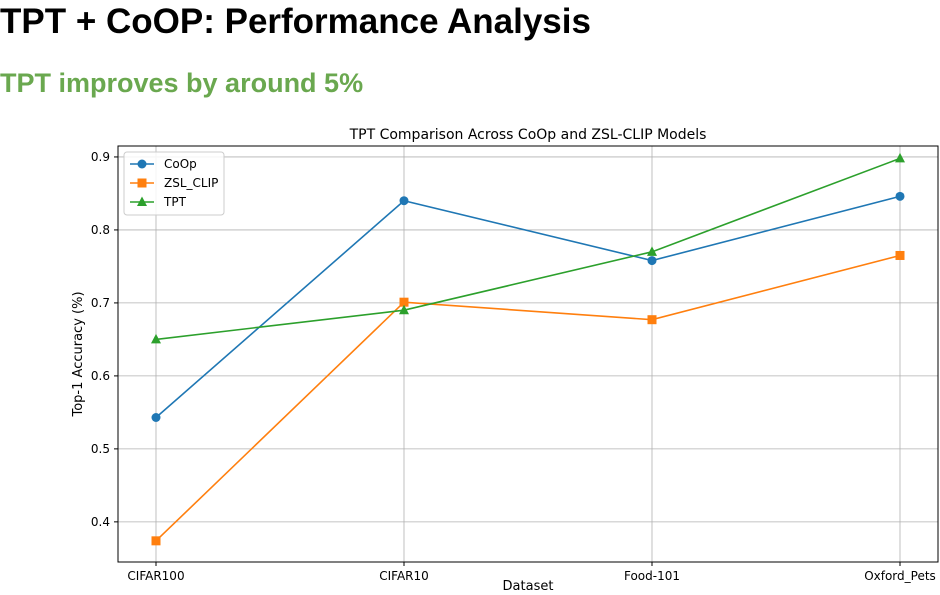 The image size is (940, 595). What do you see at coordinates (295, 21) in the screenshot?
I see `page-title: TPT + CoOP: Performance Analysis` at bounding box center [295, 21].